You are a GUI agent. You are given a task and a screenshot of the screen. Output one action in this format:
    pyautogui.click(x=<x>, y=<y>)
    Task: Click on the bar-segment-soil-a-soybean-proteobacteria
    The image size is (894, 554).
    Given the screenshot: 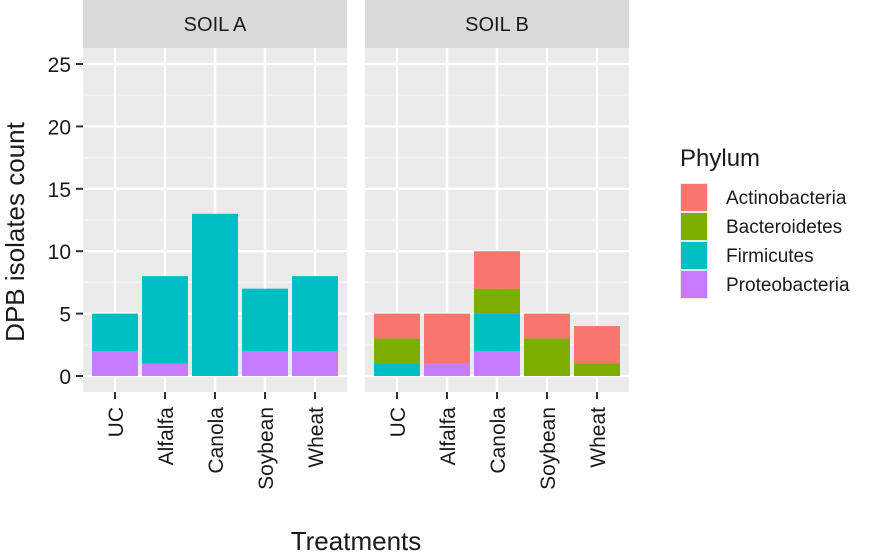 What is the action you would take?
    pyautogui.click(x=265, y=363)
    